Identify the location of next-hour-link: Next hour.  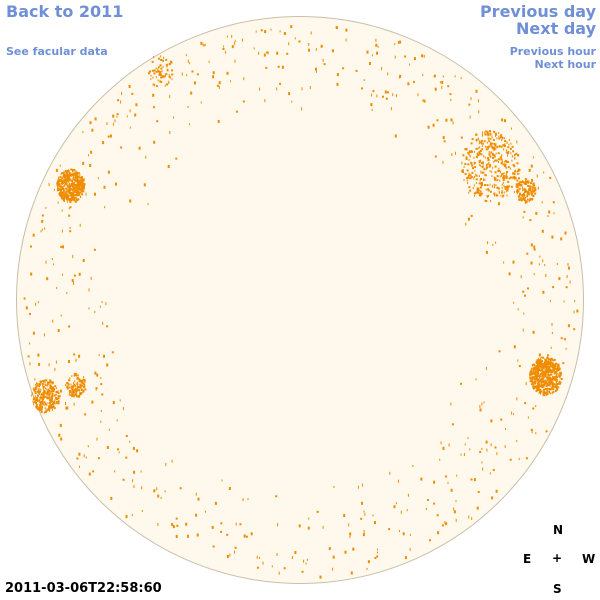
(565, 64).